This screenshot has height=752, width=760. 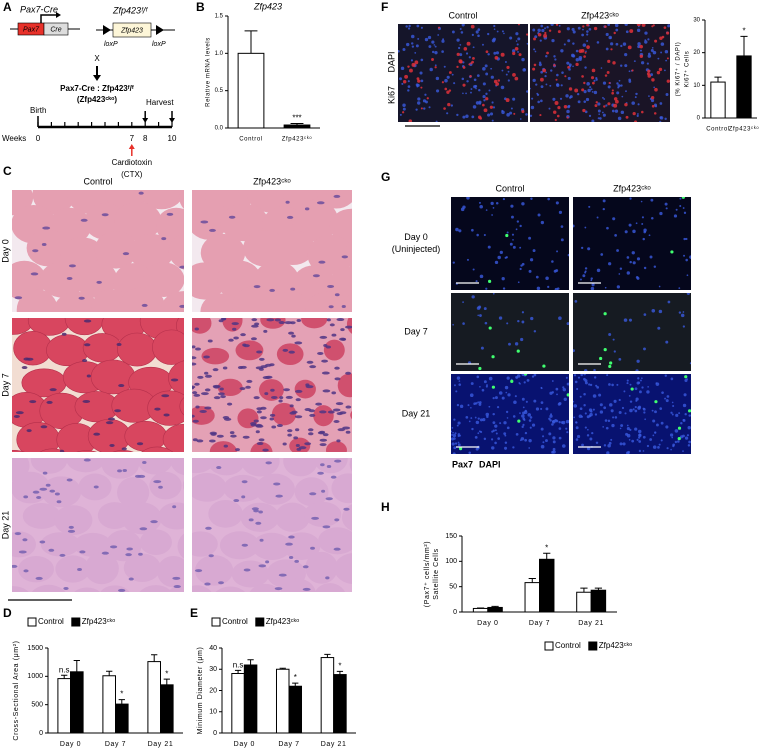 I want to click on y-axis-label: Minimum Diameter (μm), so click(x=200, y=691).